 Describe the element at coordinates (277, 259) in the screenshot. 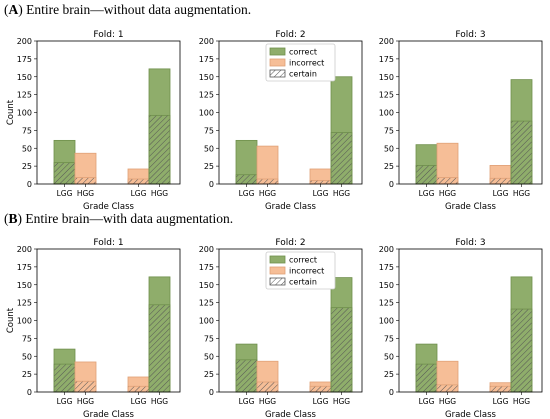

I see `legend-swatch-correct` at that location.